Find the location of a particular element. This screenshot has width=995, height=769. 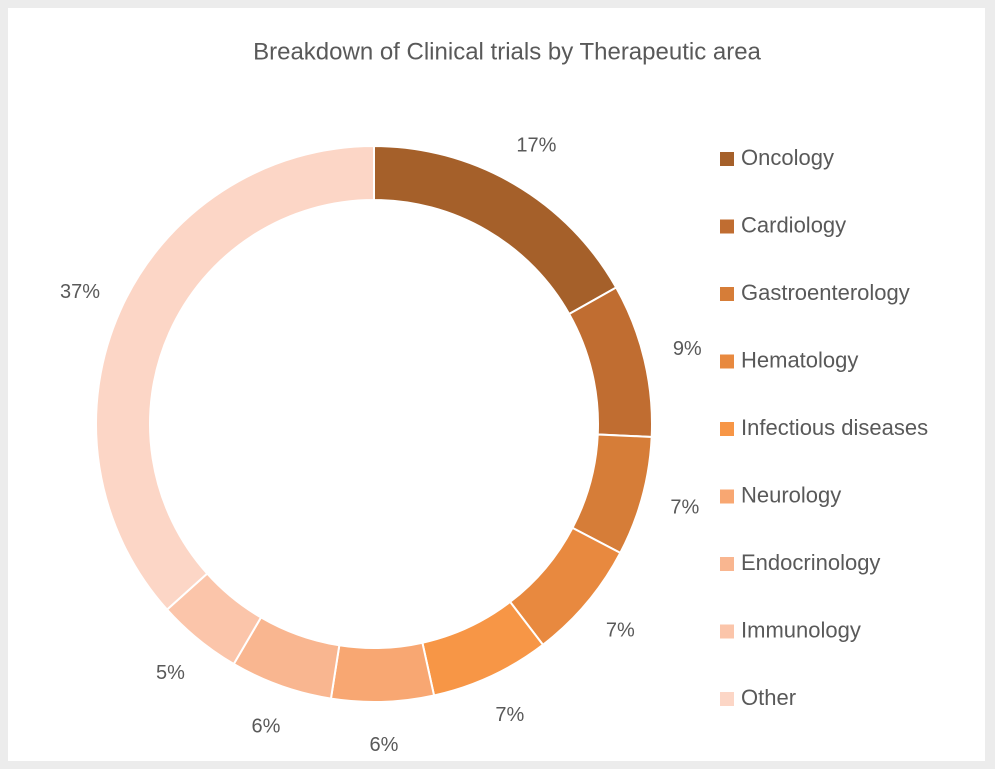

legend-label: Immunology is located at coordinates (801, 629).